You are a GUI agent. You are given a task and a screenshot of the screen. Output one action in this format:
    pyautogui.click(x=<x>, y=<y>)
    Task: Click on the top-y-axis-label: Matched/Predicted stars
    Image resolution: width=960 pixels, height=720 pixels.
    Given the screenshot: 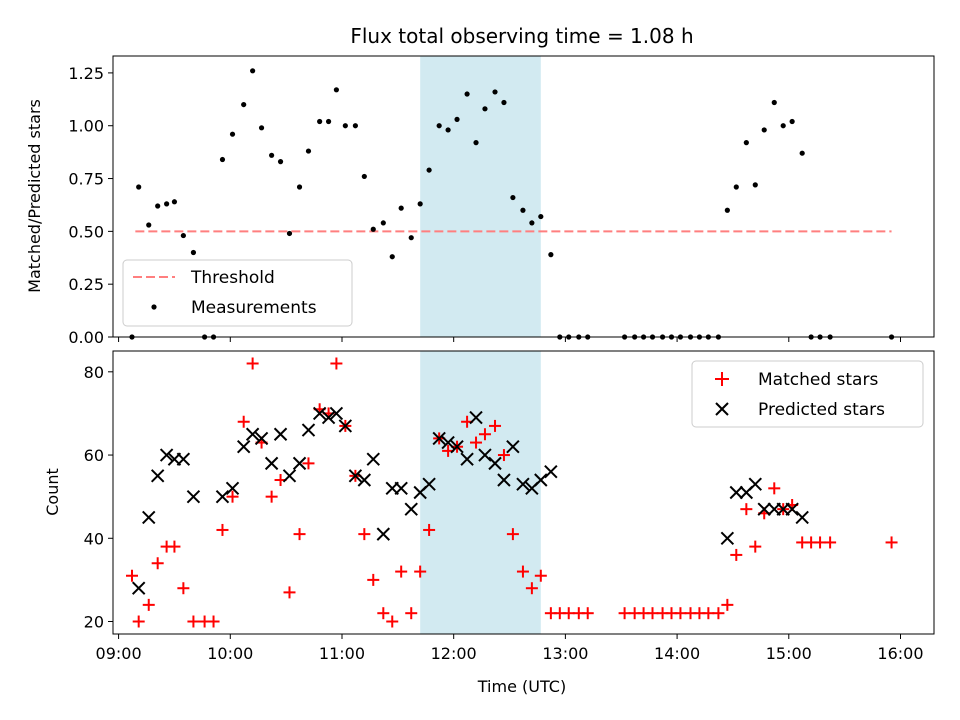 What is the action you would take?
    pyautogui.click(x=34, y=196)
    